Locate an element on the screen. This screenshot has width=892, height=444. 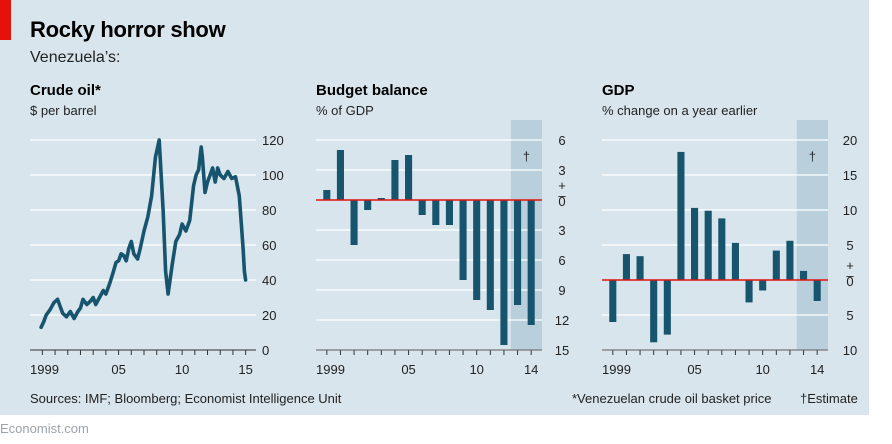
gdp-x-tick-label: 05 is located at coordinates (694, 369).